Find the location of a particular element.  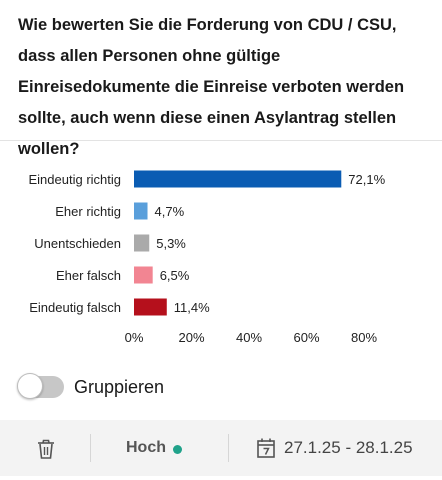

value-label: 11,4% is located at coordinates (192, 307).